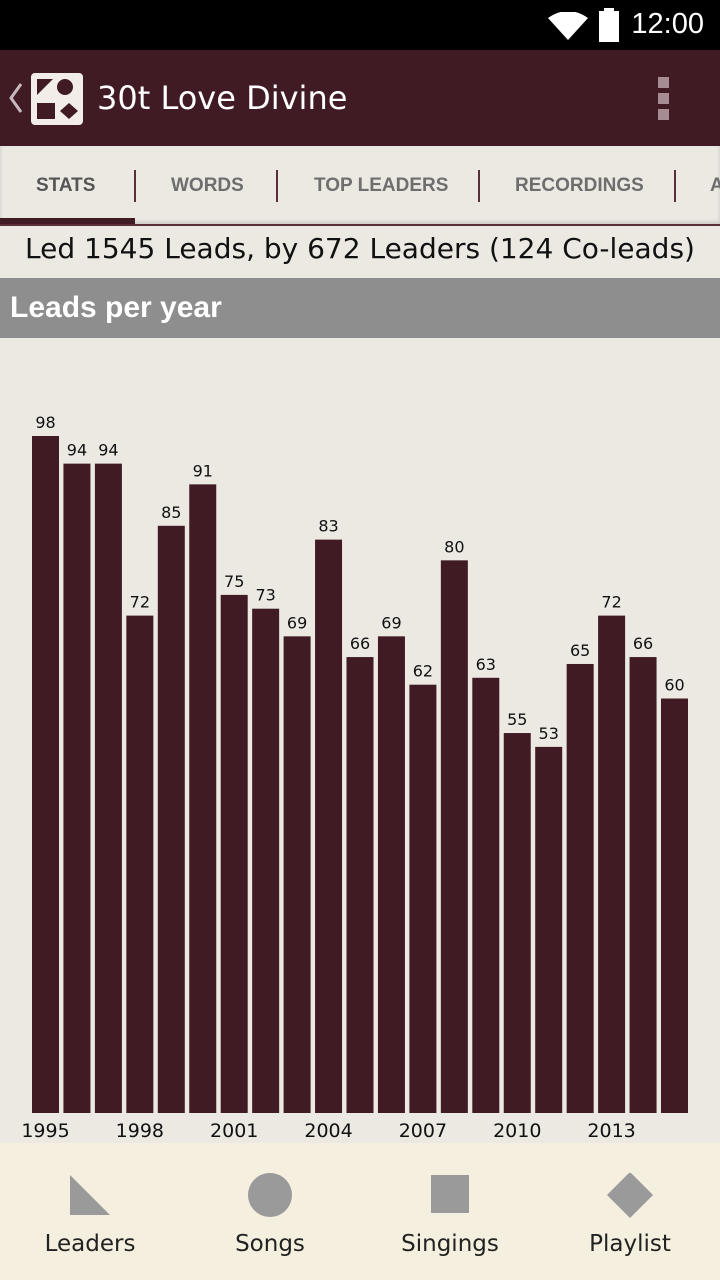  What do you see at coordinates (77, 450) in the screenshot?
I see `value-label-1996: 94` at bounding box center [77, 450].